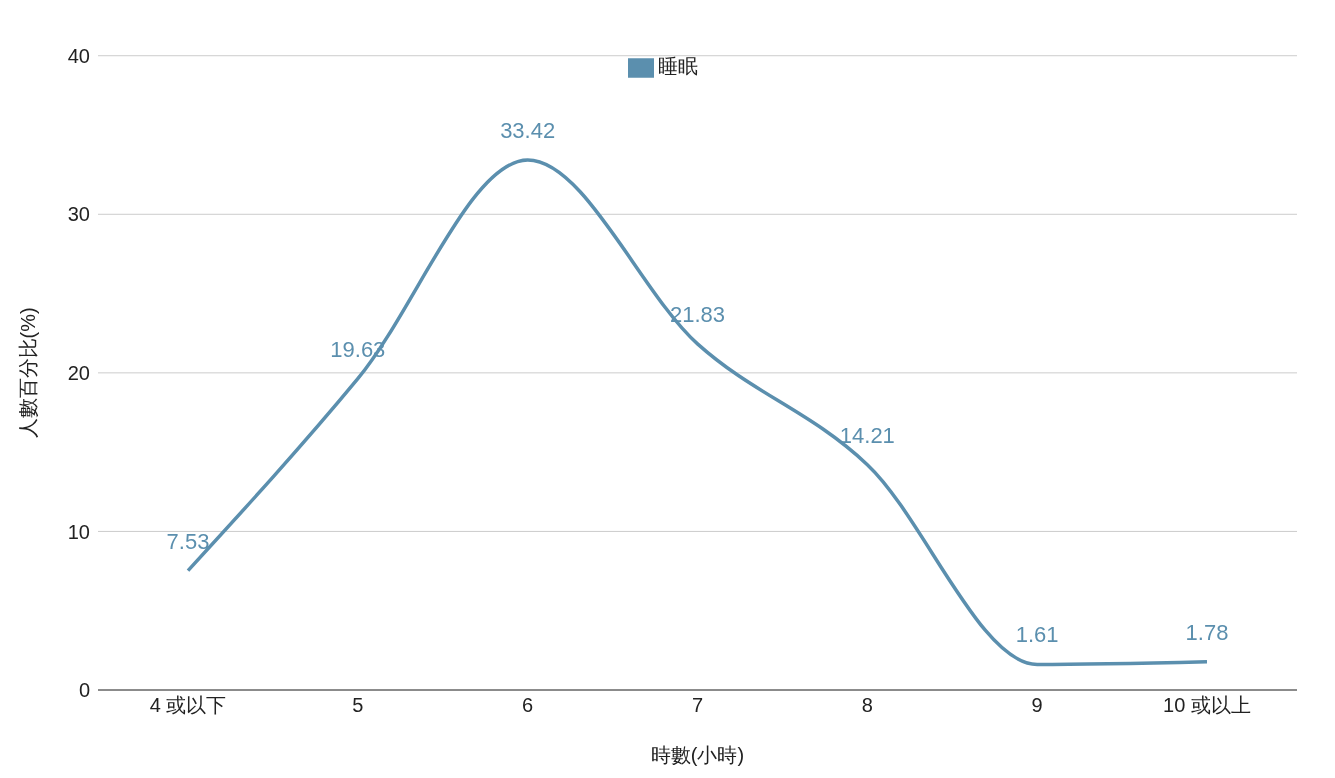  What do you see at coordinates (78, 214) in the screenshot?
I see `y-tick-label: 30` at bounding box center [78, 214].